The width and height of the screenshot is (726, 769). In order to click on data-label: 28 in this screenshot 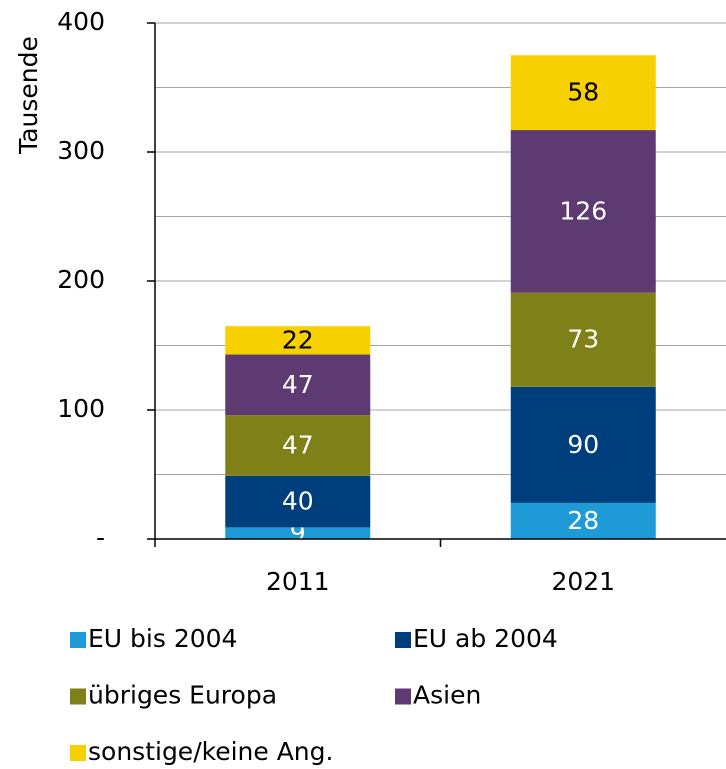, I will do `click(583, 520)`.